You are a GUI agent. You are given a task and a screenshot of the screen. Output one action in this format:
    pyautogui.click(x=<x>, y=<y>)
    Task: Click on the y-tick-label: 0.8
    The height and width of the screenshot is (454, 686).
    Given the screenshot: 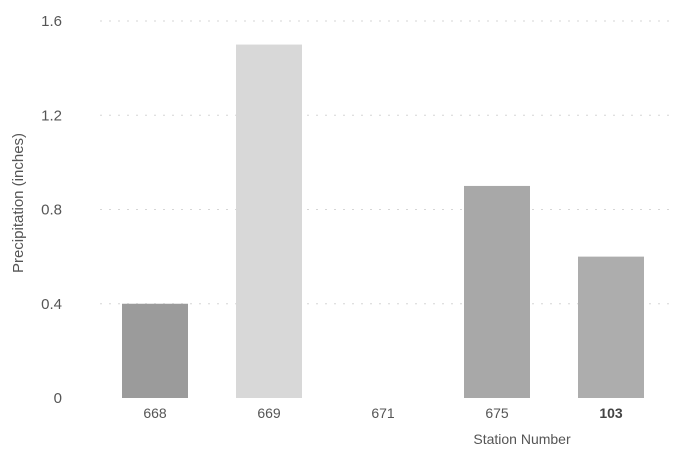 What is the action you would take?
    pyautogui.click(x=51, y=210)
    